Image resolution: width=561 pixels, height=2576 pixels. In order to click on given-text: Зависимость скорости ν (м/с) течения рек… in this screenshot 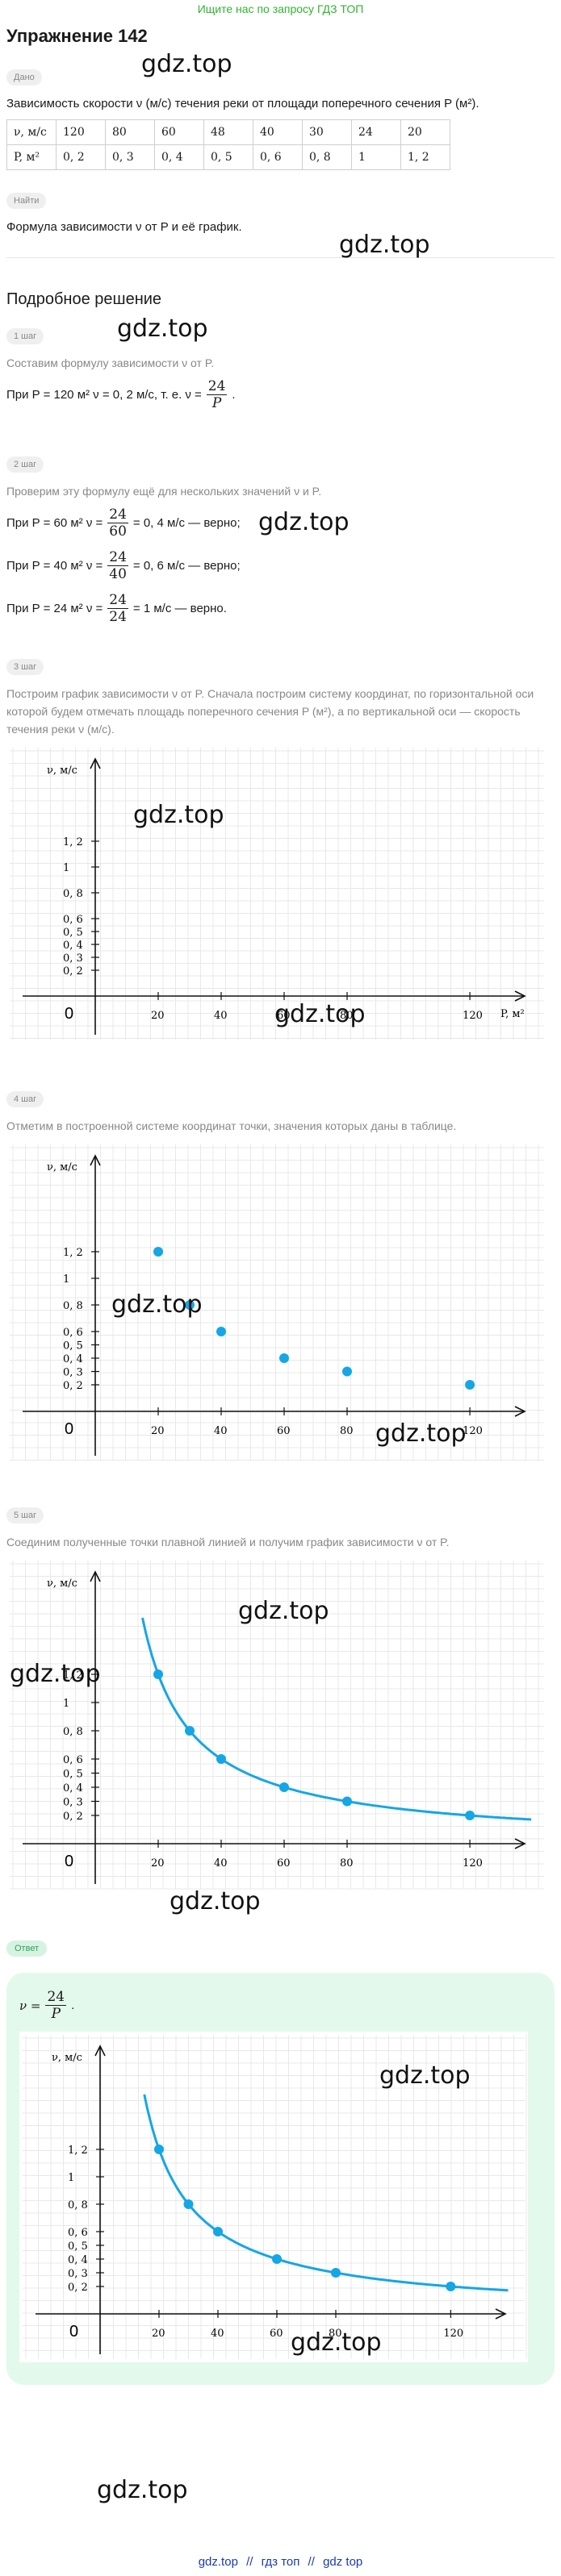, I will do `click(242, 103)`.